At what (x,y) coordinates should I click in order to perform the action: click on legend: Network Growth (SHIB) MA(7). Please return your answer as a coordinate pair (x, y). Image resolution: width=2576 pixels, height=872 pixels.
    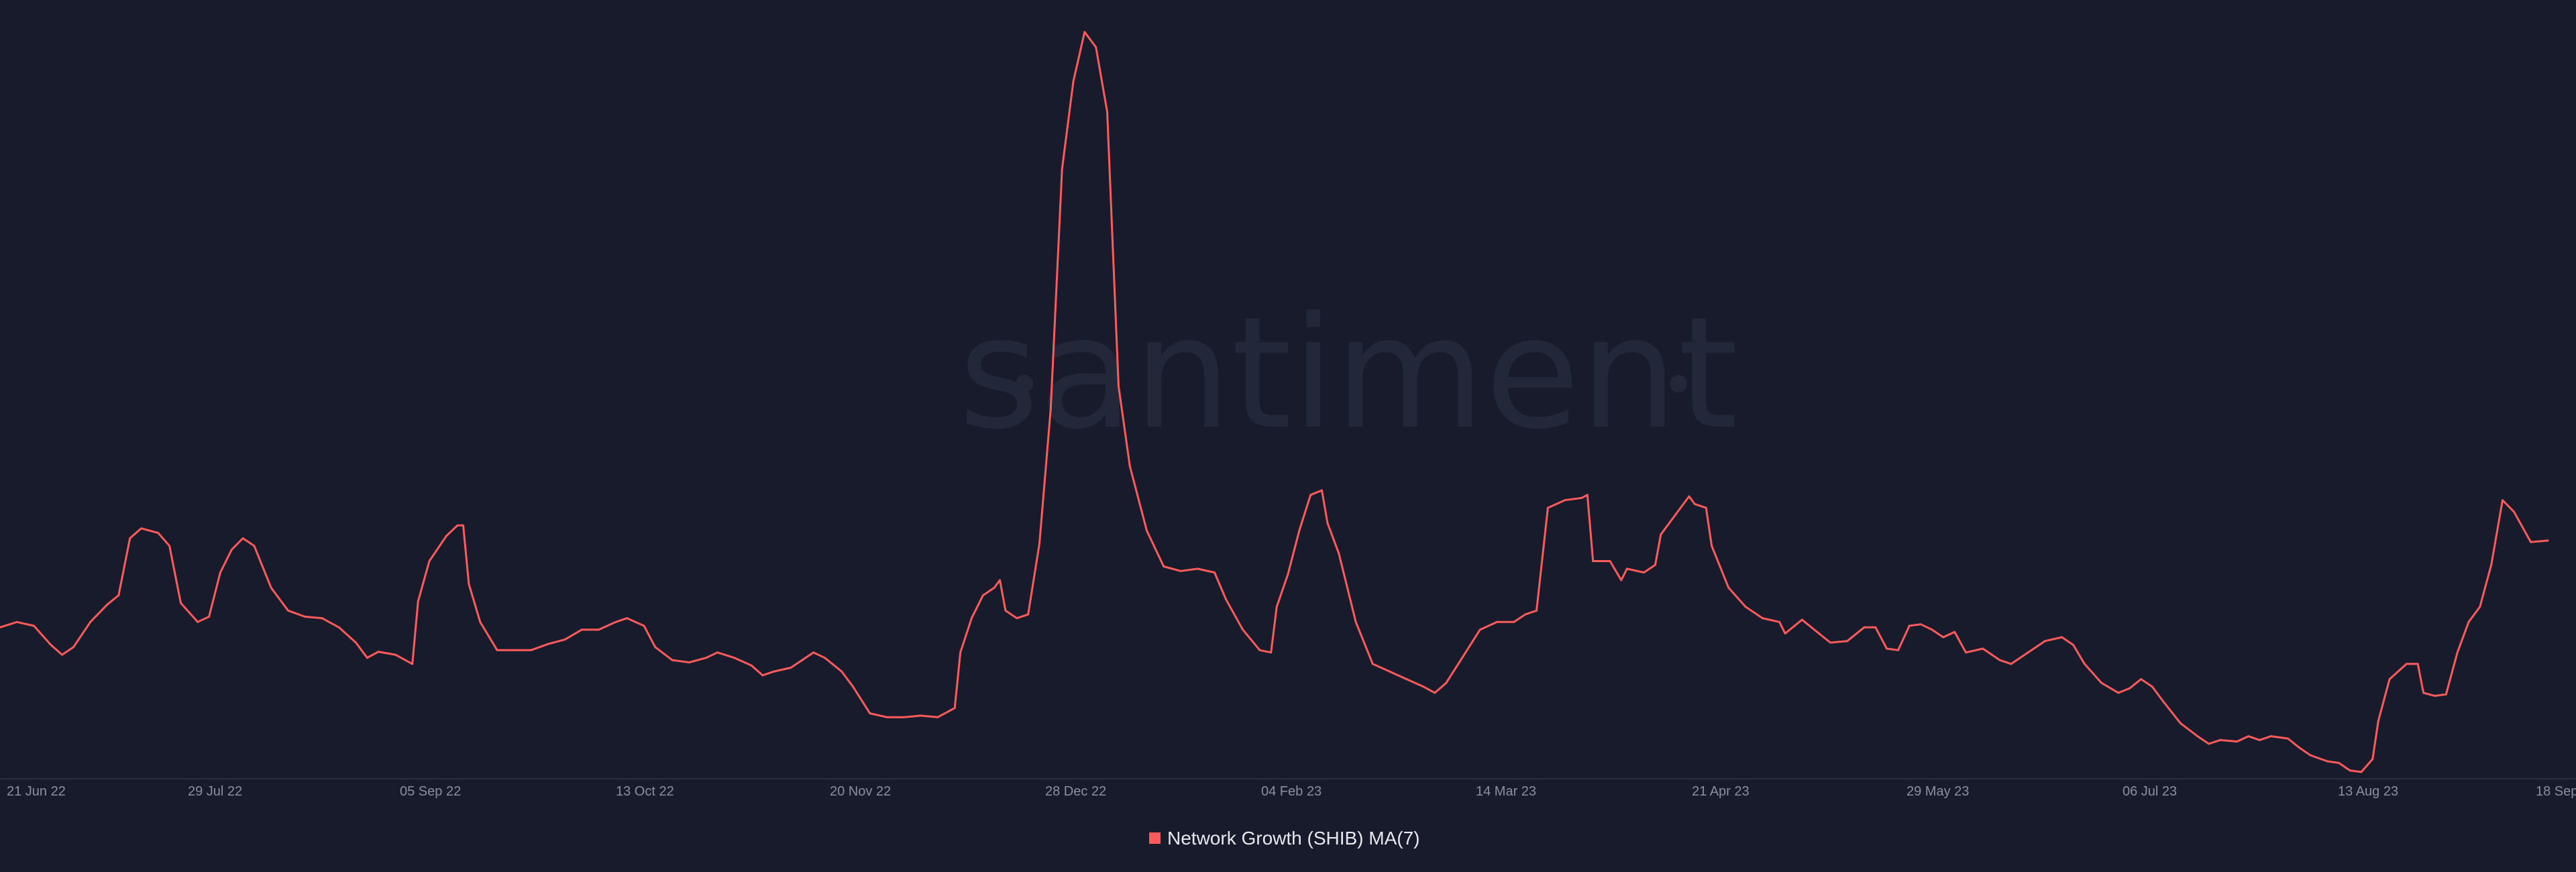
    Looking at the image, I should click on (1284, 839).